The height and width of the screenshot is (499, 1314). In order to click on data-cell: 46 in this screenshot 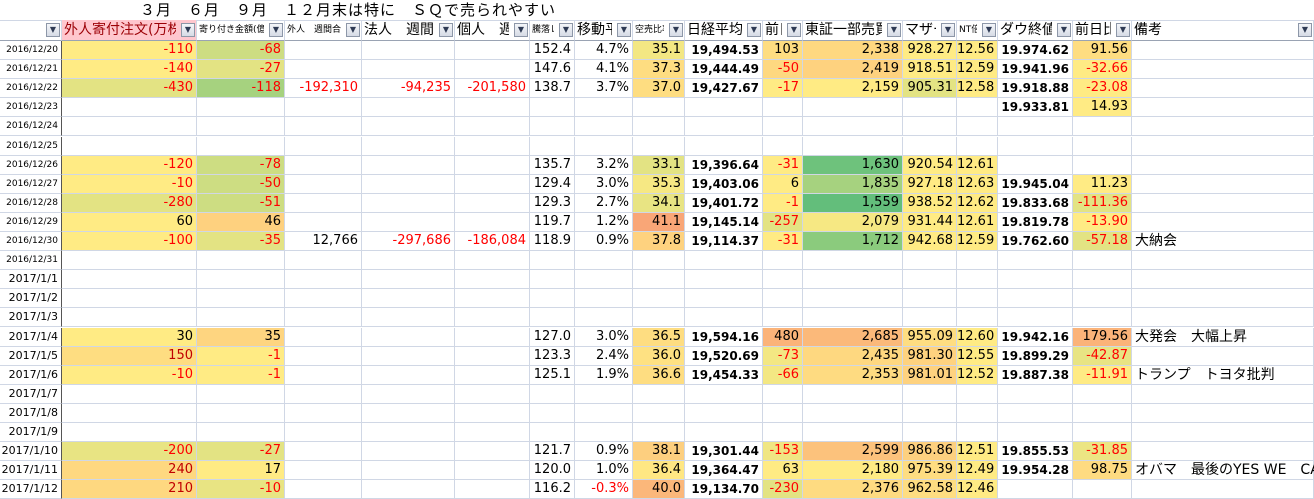, I will do `click(241, 222)`.